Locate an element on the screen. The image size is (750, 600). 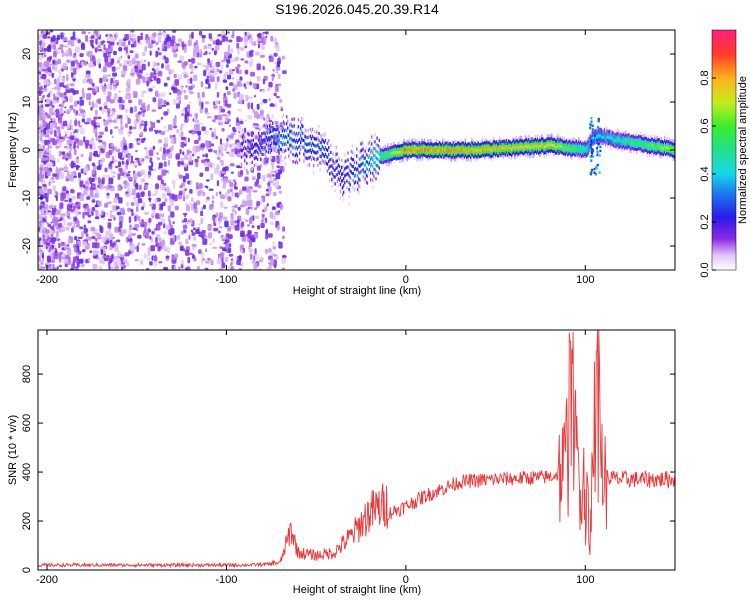
chart-title: S196.2026.045.20.39.R14 is located at coordinates (357, 9).